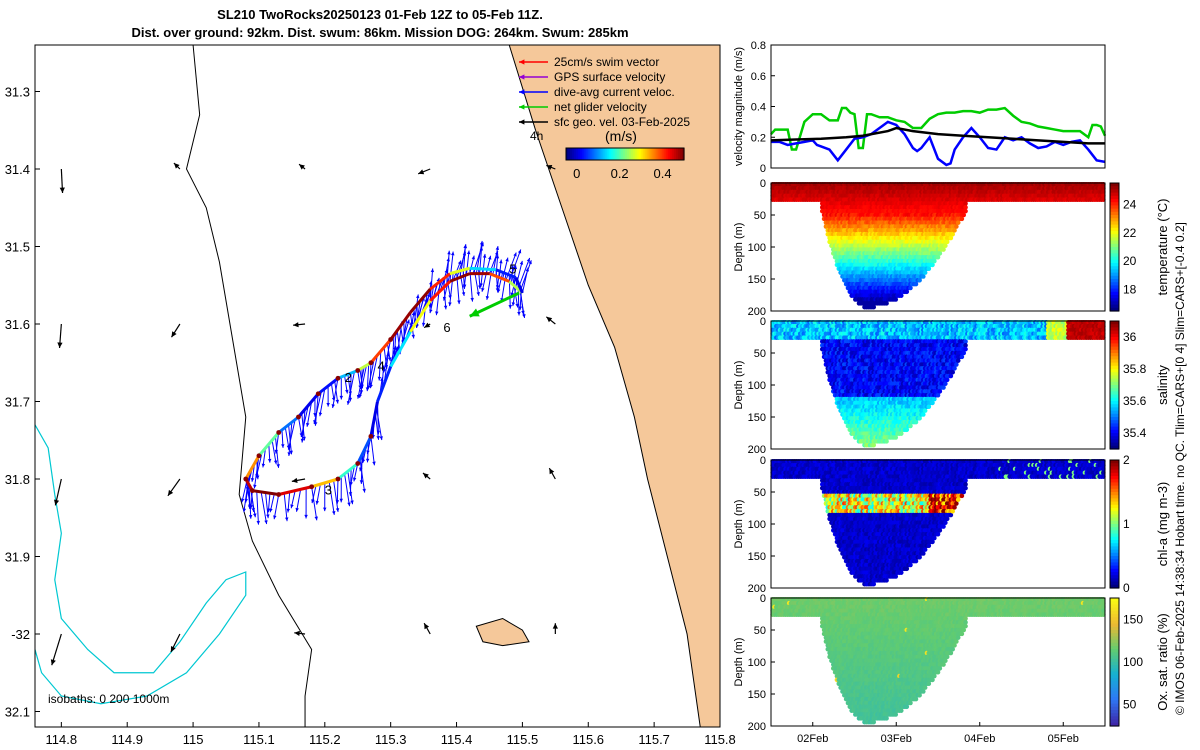 This screenshot has height=750, width=1200. What do you see at coordinates (62, 739) in the screenshot?
I see `map-x-tick-label: 114.8` at bounding box center [62, 739].